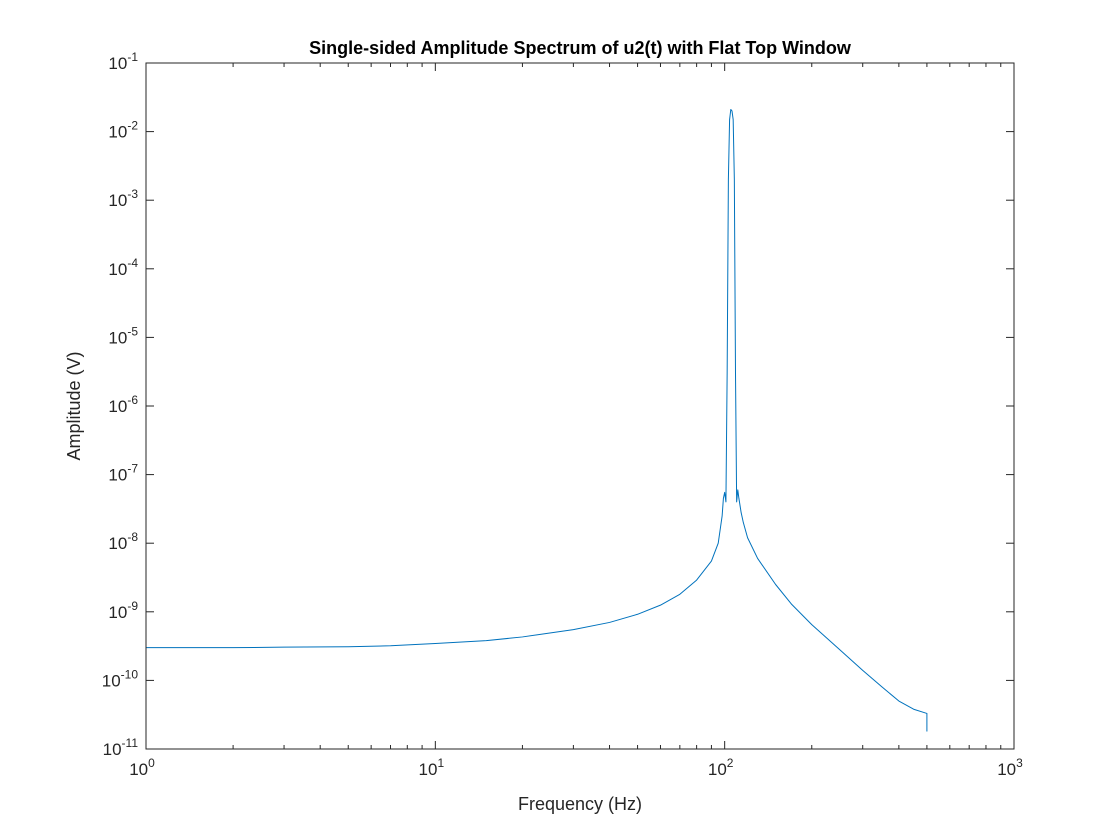 Image resolution: width=1120 pixels, height=840 pixels. I want to click on x-tick-label: 10⁰, so click(142, 767).